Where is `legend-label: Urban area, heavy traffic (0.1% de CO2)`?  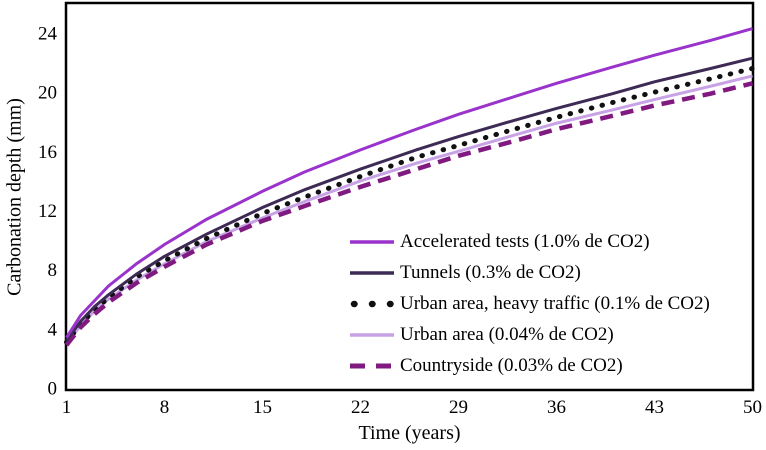
legend-label: Urban area, heavy traffic (0.1% de CO2) is located at coordinates (555, 303).